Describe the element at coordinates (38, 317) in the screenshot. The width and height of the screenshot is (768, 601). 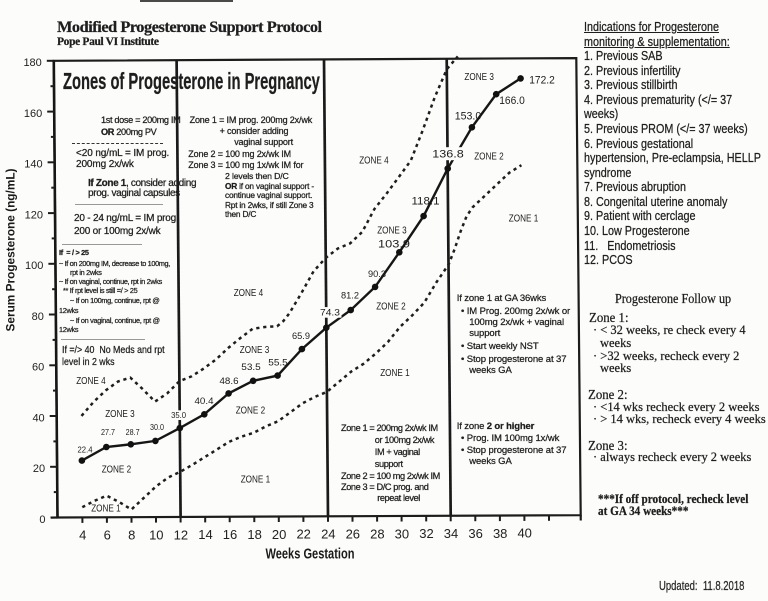
I see `svg-text: 80` at that location.